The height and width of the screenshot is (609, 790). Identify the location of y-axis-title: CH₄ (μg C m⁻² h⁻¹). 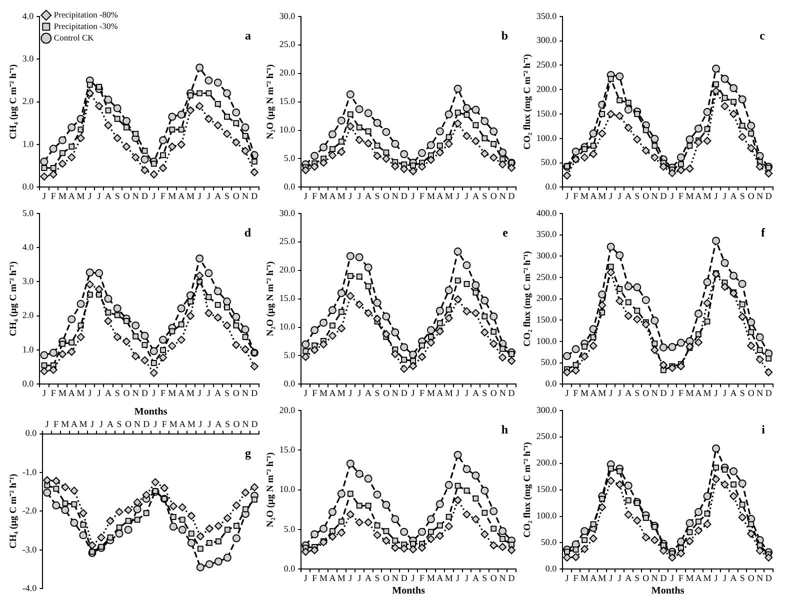
(14, 511).